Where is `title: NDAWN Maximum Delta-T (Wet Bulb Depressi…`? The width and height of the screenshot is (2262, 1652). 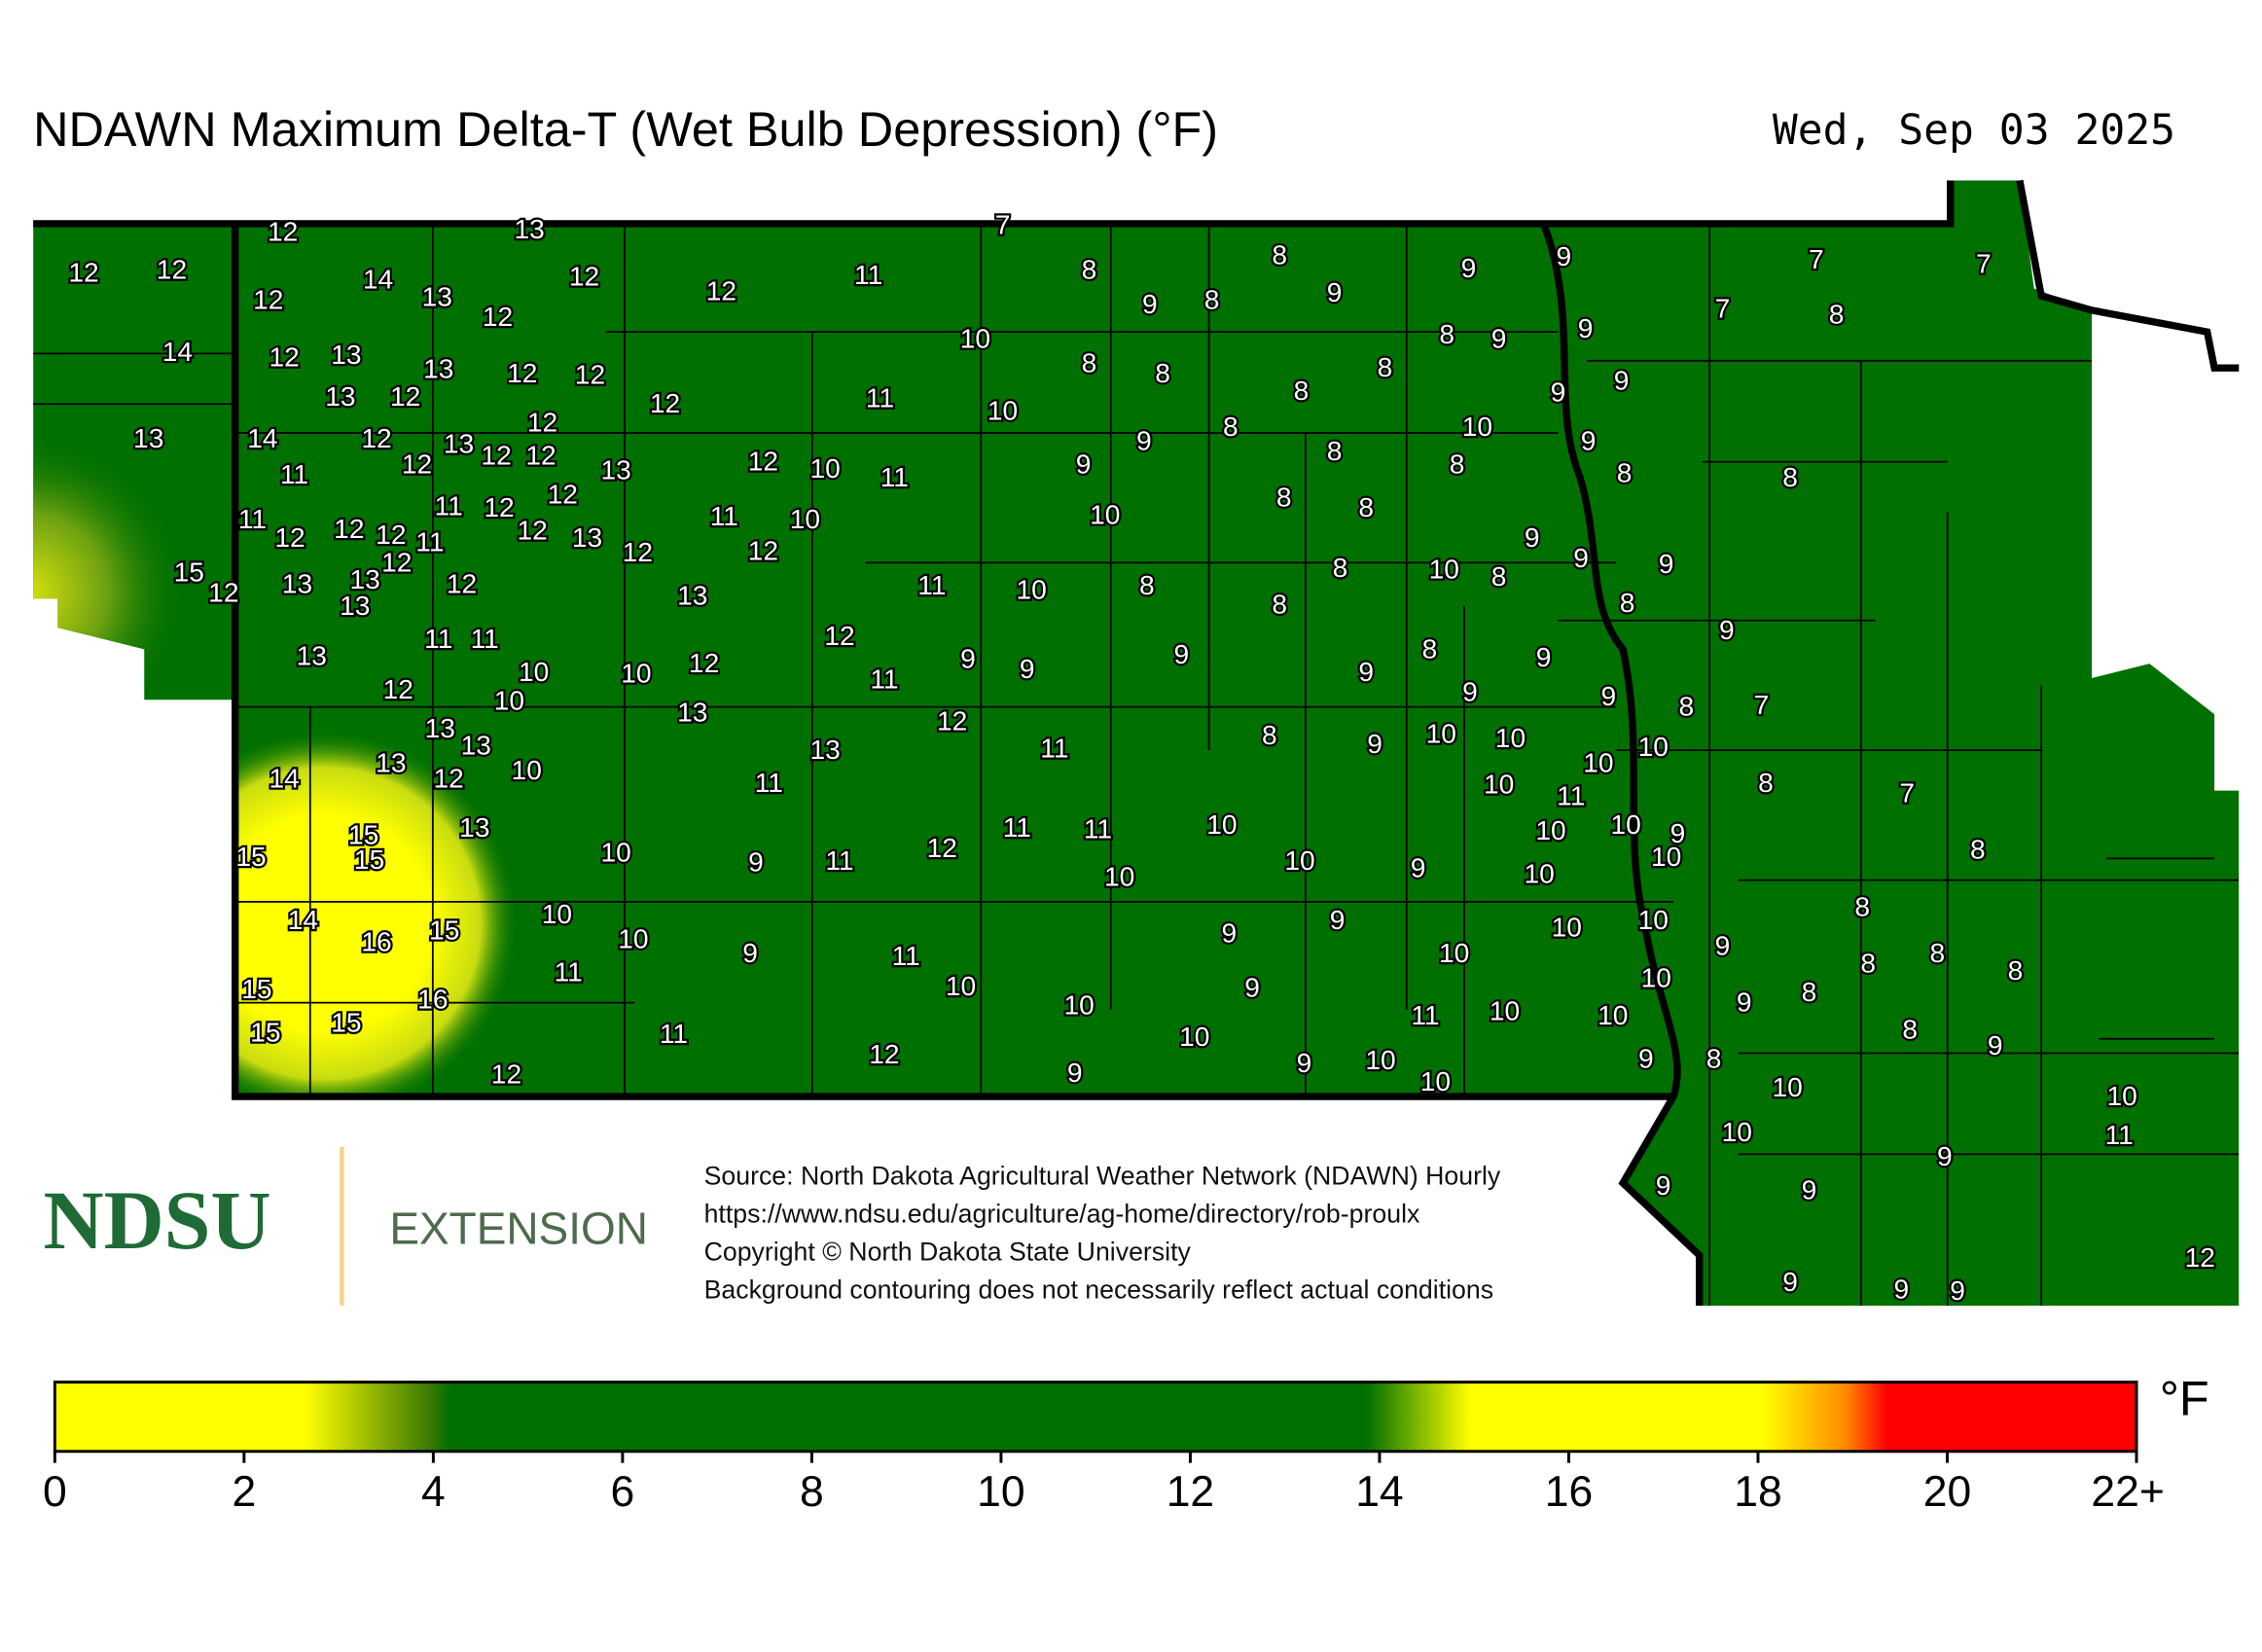 title: NDAWN Maximum Delta-T (Wet Bulb Depressi… is located at coordinates (625, 129).